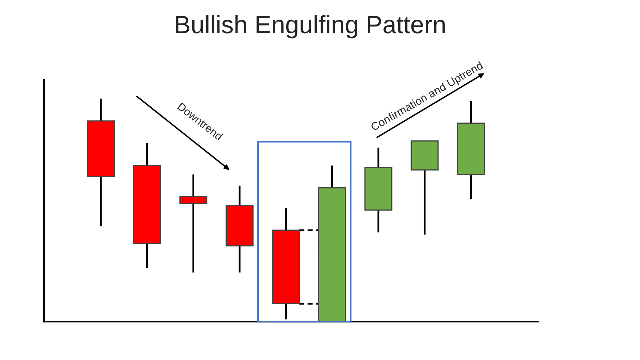 The height and width of the screenshot is (360, 640). Describe the element at coordinates (310, 27) in the screenshot. I see `chart-title: Bullish Engulfing Pattern` at that location.